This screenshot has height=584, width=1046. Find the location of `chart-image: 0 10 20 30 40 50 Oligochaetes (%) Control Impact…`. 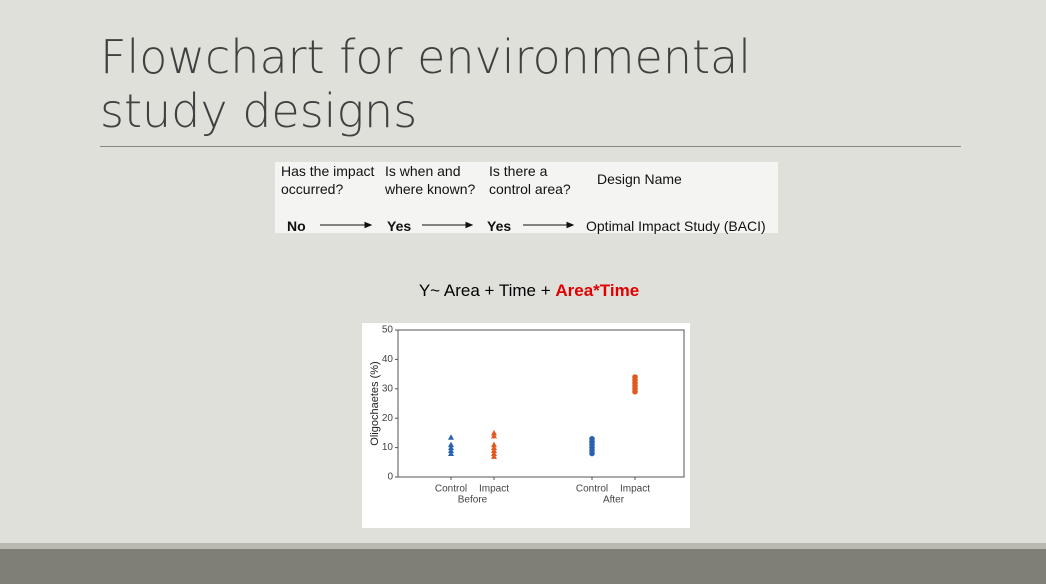

chart-image: 0 10 20 30 40 50 Oligochaetes (%) Control Impact… is located at coordinates (526, 425).